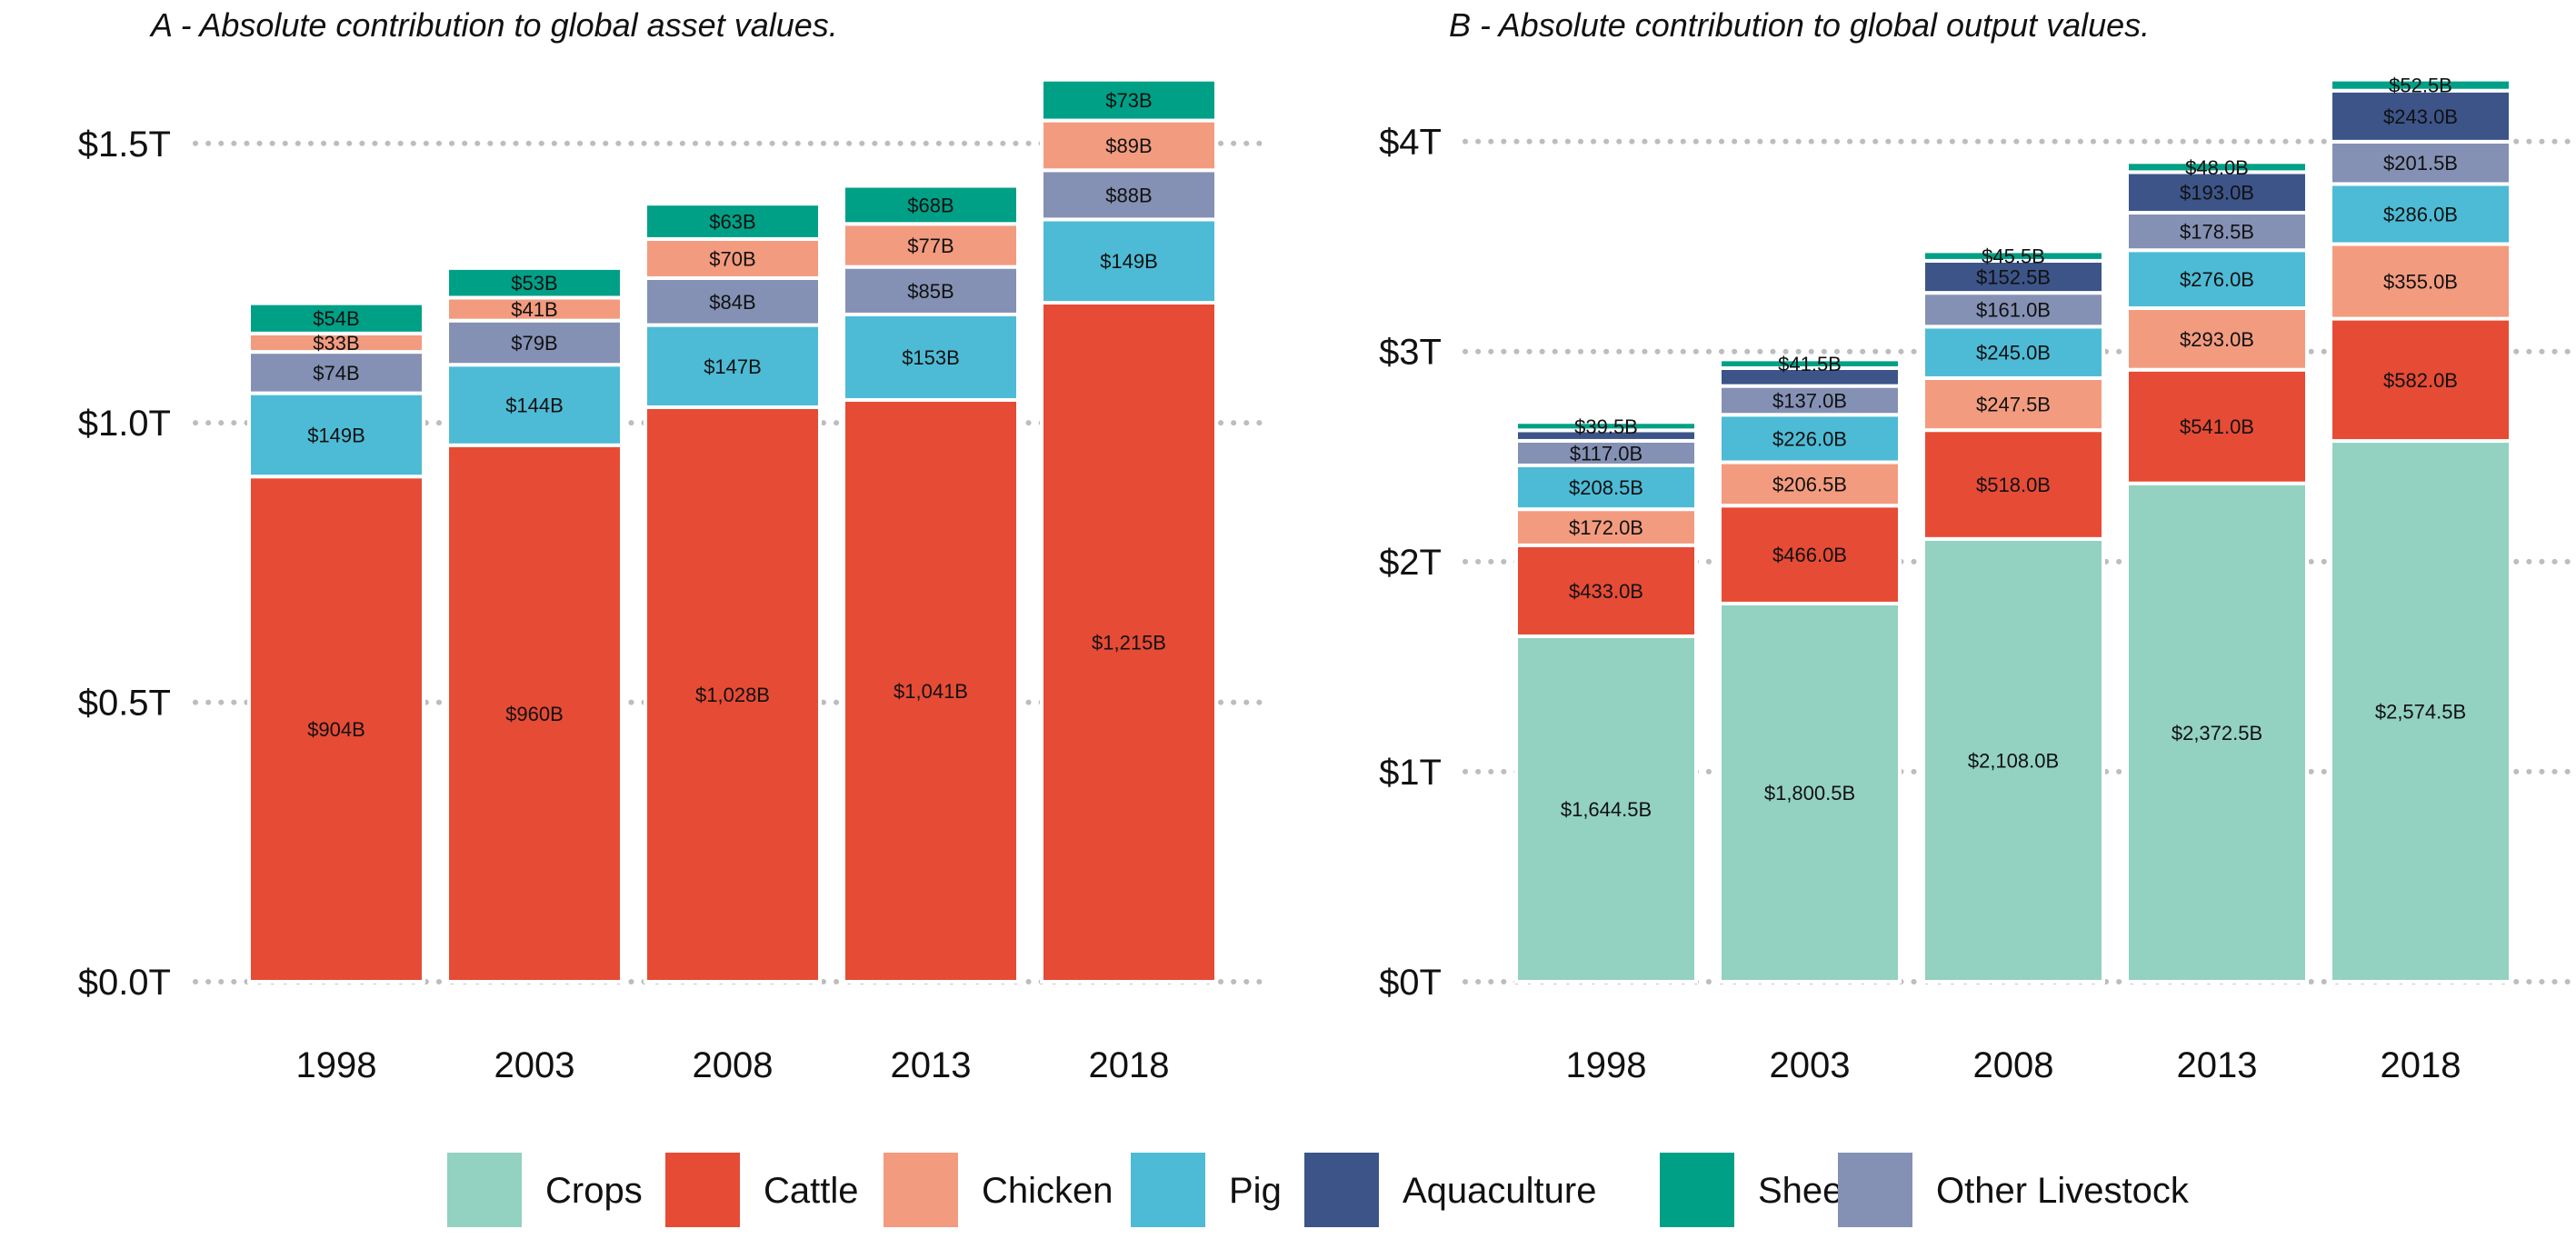 The width and height of the screenshot is (2576, 1259). I want to click on panel-a-data-label: $74B, so click(336, 374).